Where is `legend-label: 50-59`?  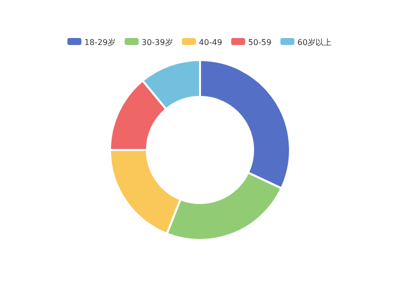 legend-label: 50-59 is located at coordinates (260, 42).